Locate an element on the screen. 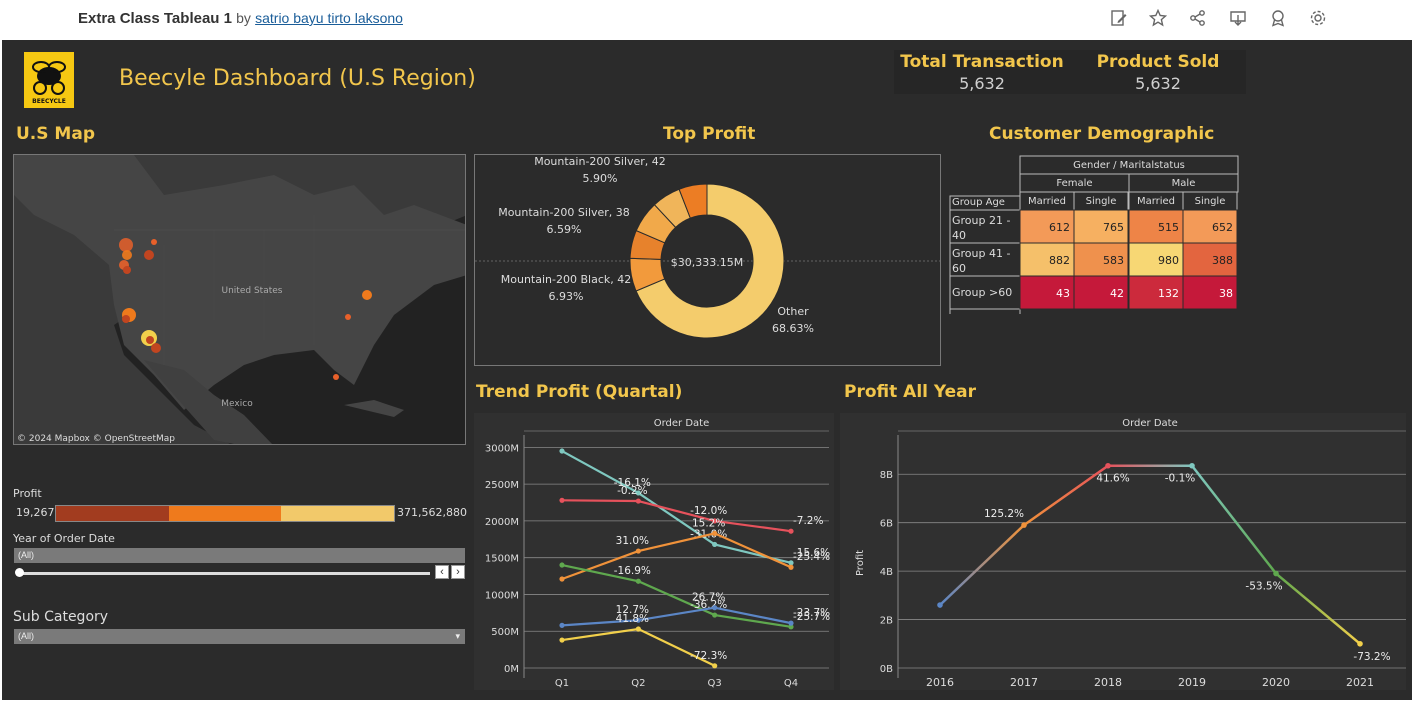 The image size is (1416, 703). gear-icon is located at coordinates (1318, 20).